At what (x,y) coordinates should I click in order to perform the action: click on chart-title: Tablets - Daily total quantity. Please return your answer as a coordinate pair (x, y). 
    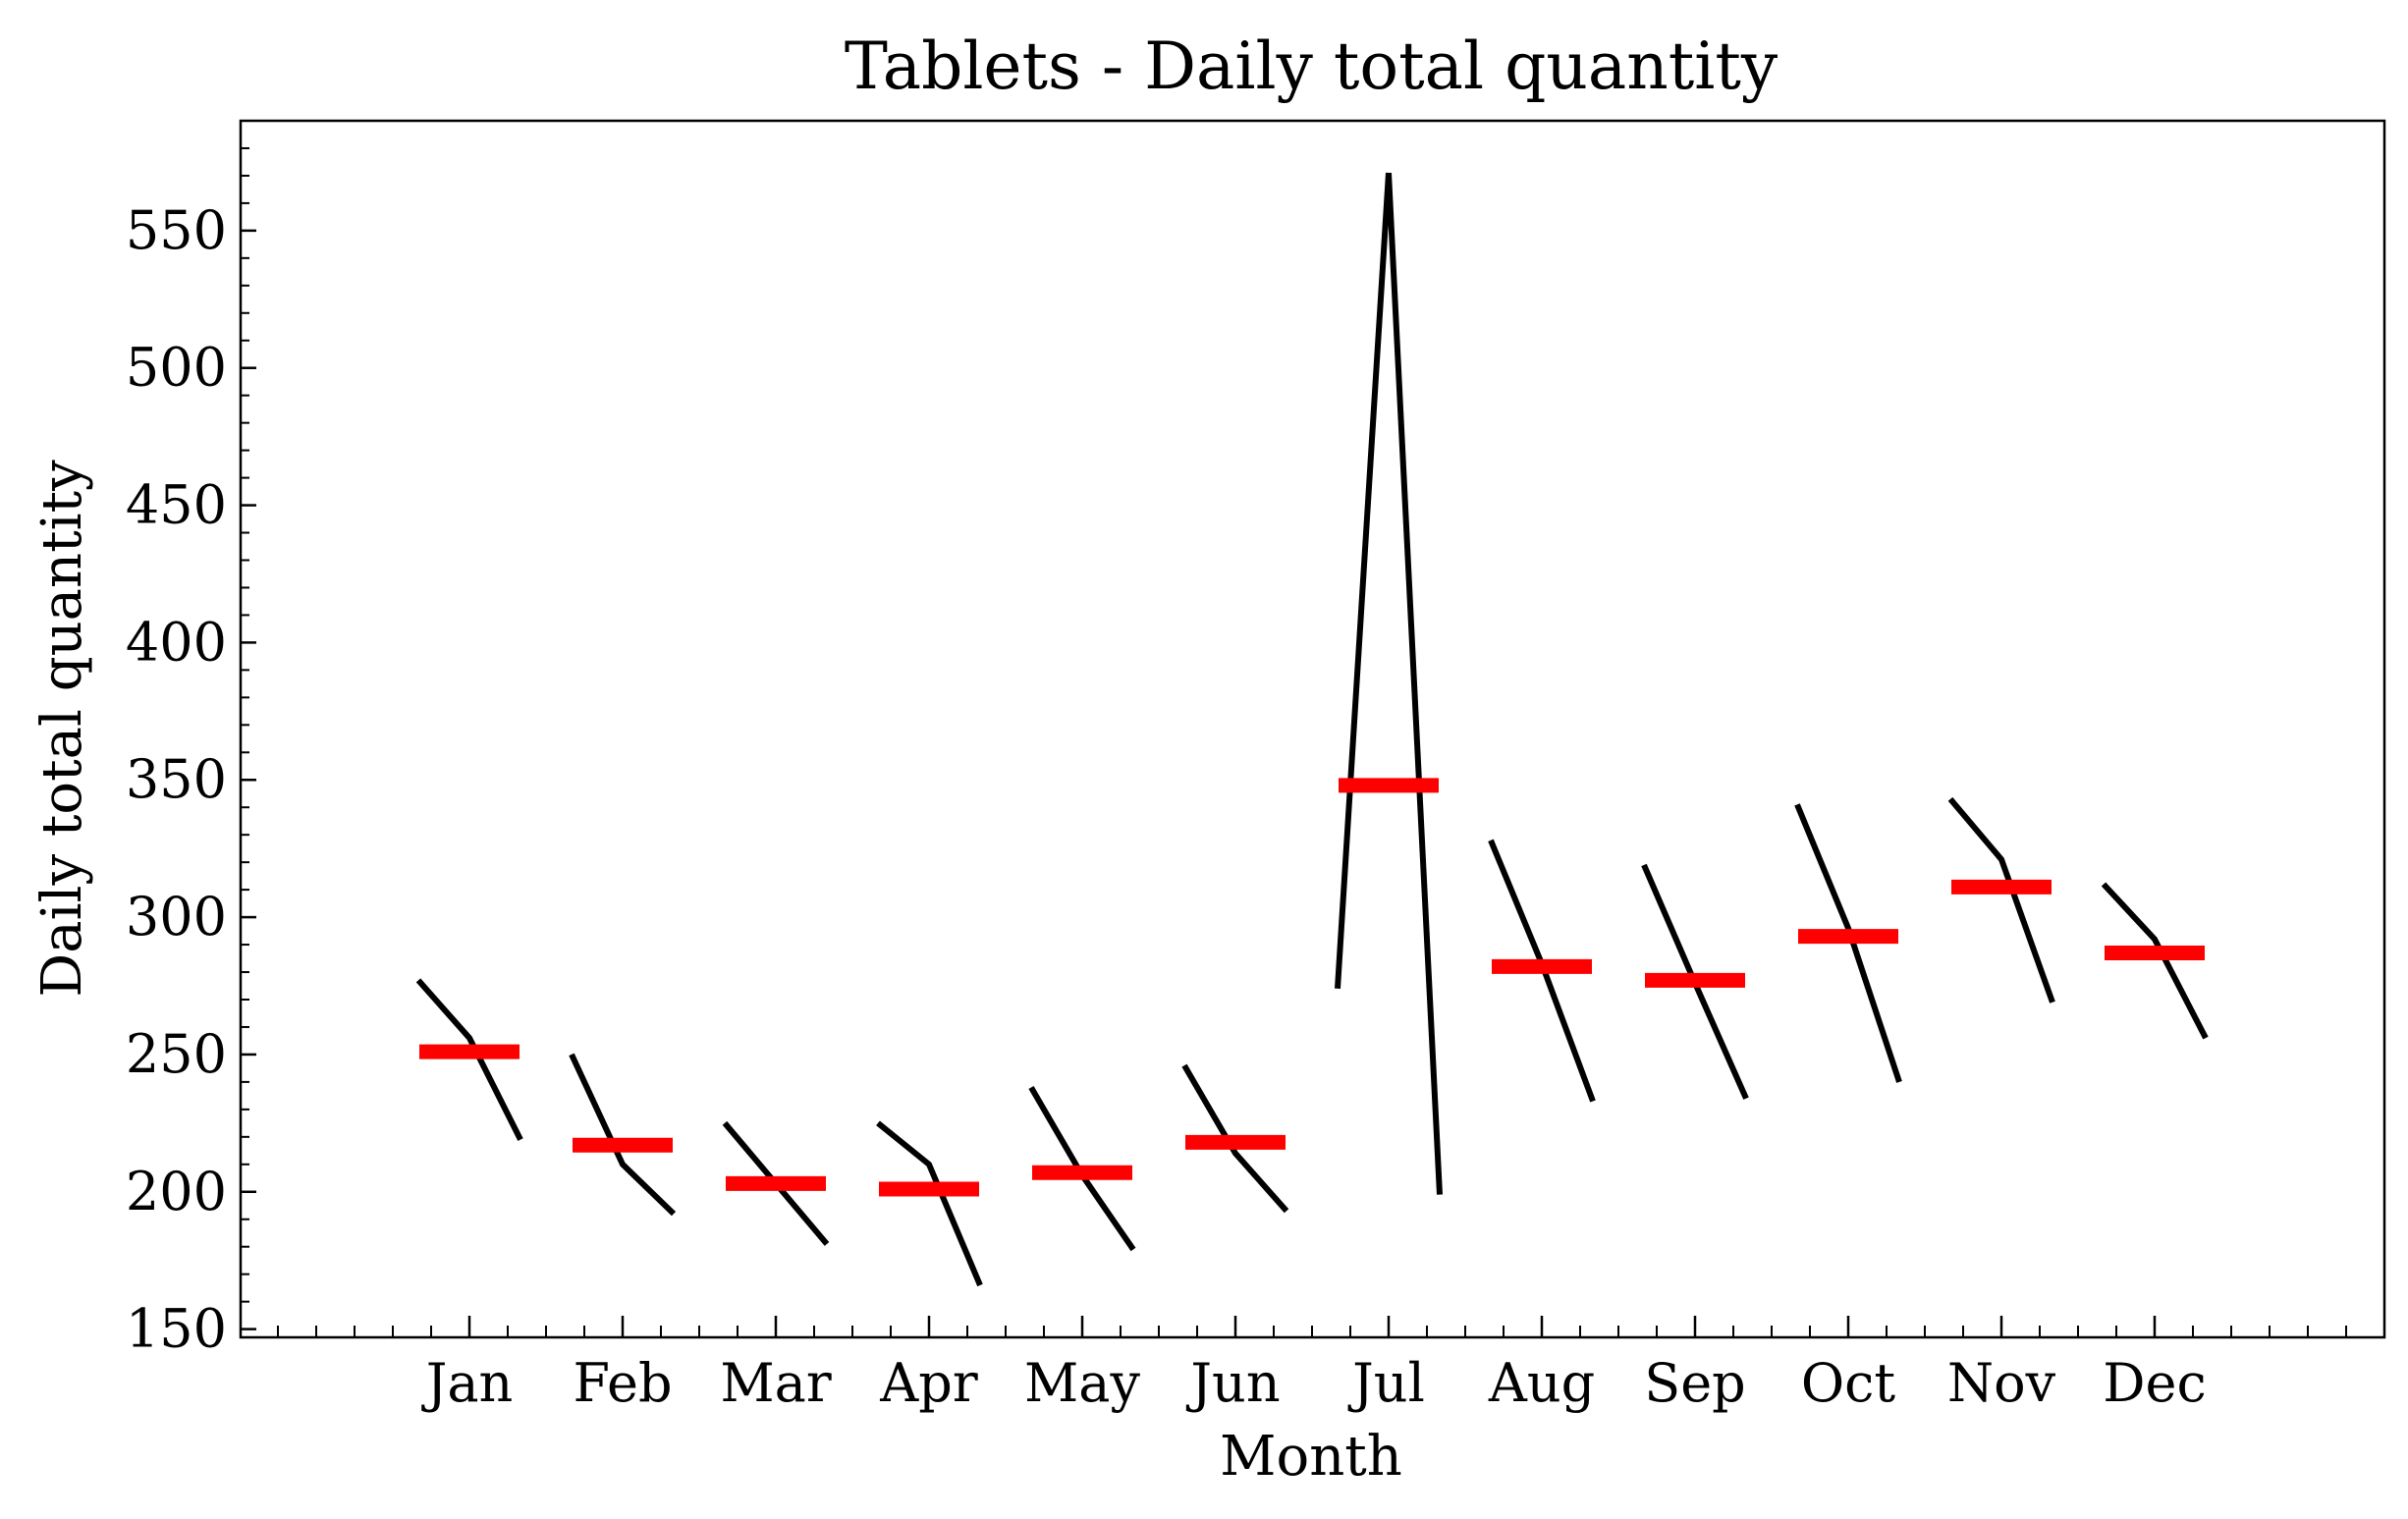
    Looking at the image, I should click on (1312, 66).